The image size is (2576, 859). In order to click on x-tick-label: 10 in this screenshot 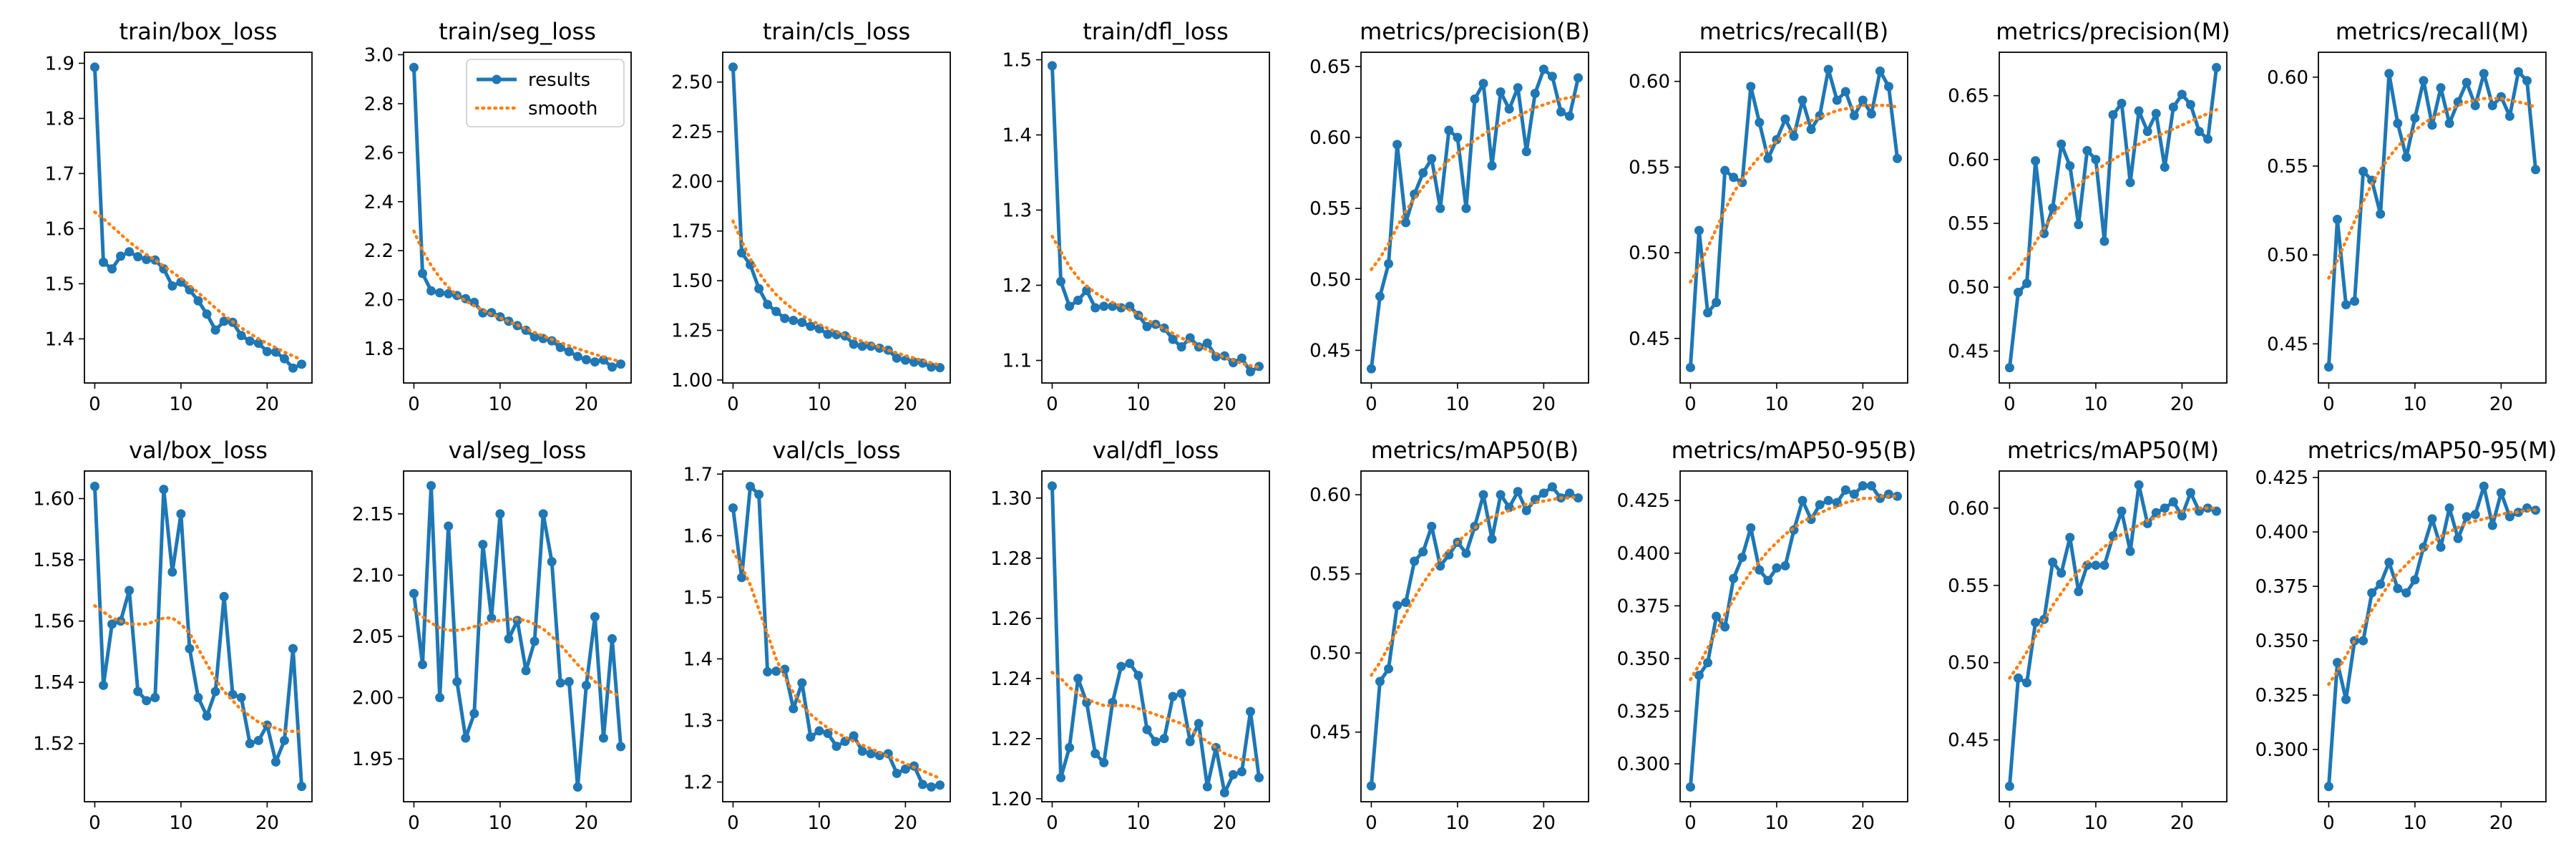, I will do `click(500, 404)`.